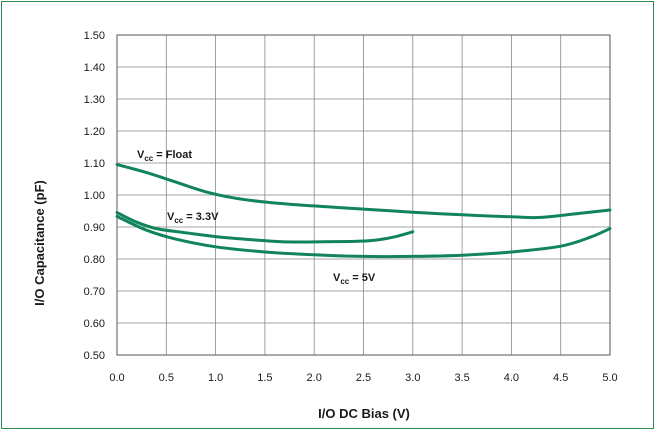  What do you see at coordinates (264, 378) in the screenshot?
I see `x-tick-label: 1.5` at bounding box center [264, 378].